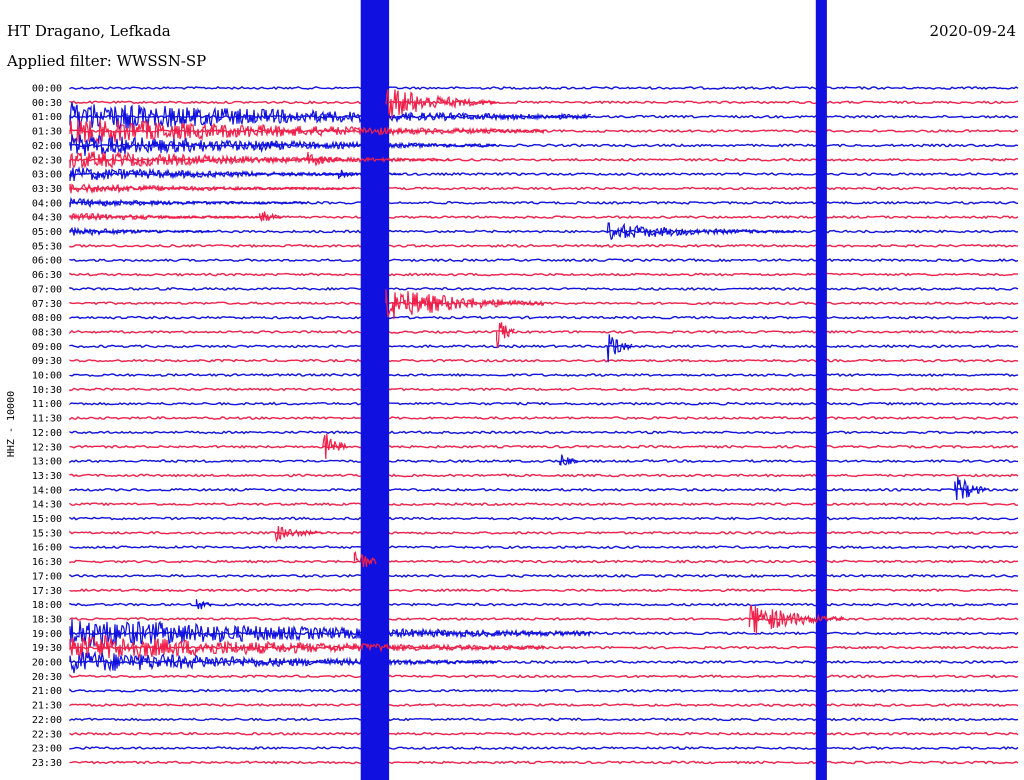 The image size is (1024, 780). What do you see at coordinates (47, 347) in the screenshot?
I see `time-tick-label: 09:00` at bounding box center [47, 347].